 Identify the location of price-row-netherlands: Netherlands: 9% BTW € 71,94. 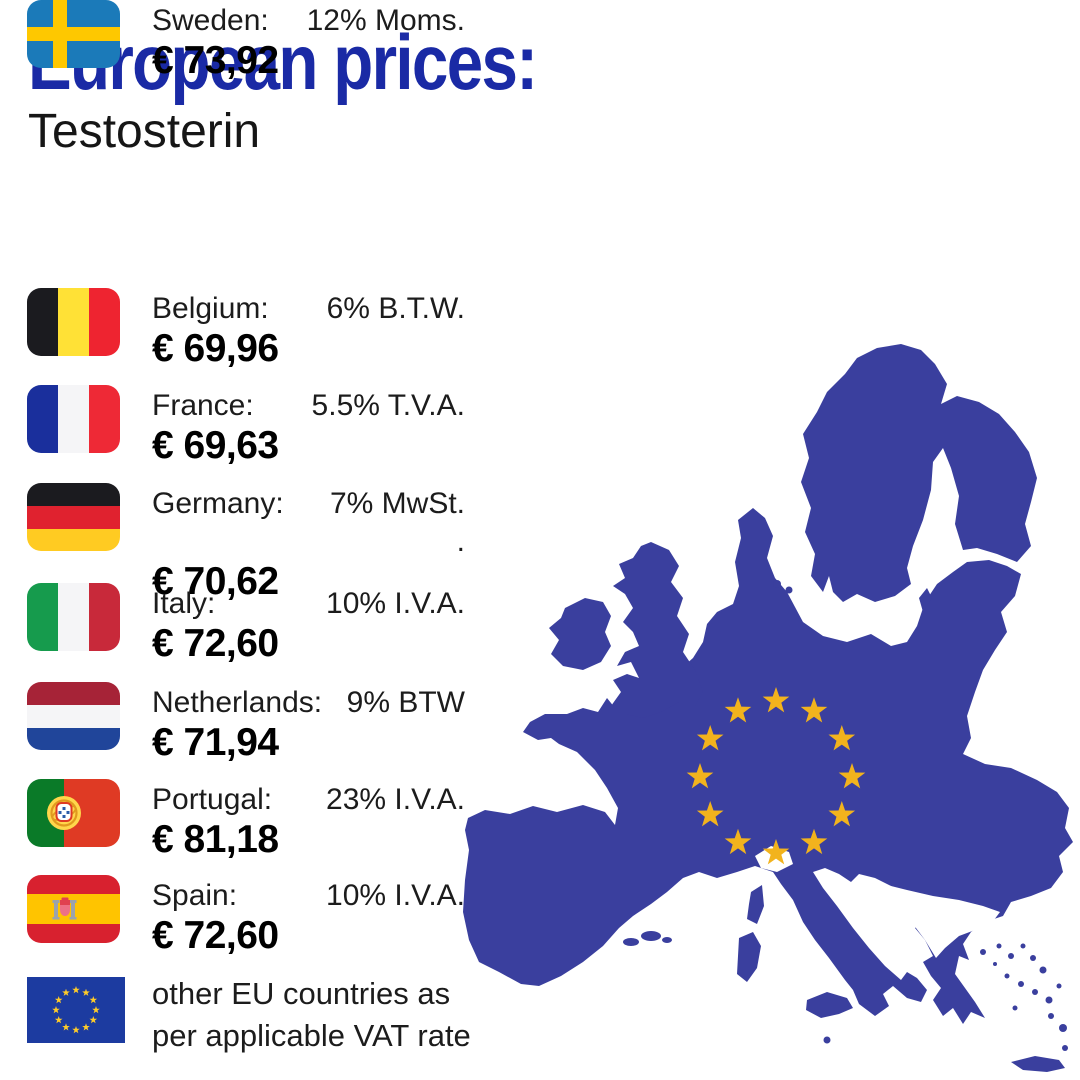
(246, 731).